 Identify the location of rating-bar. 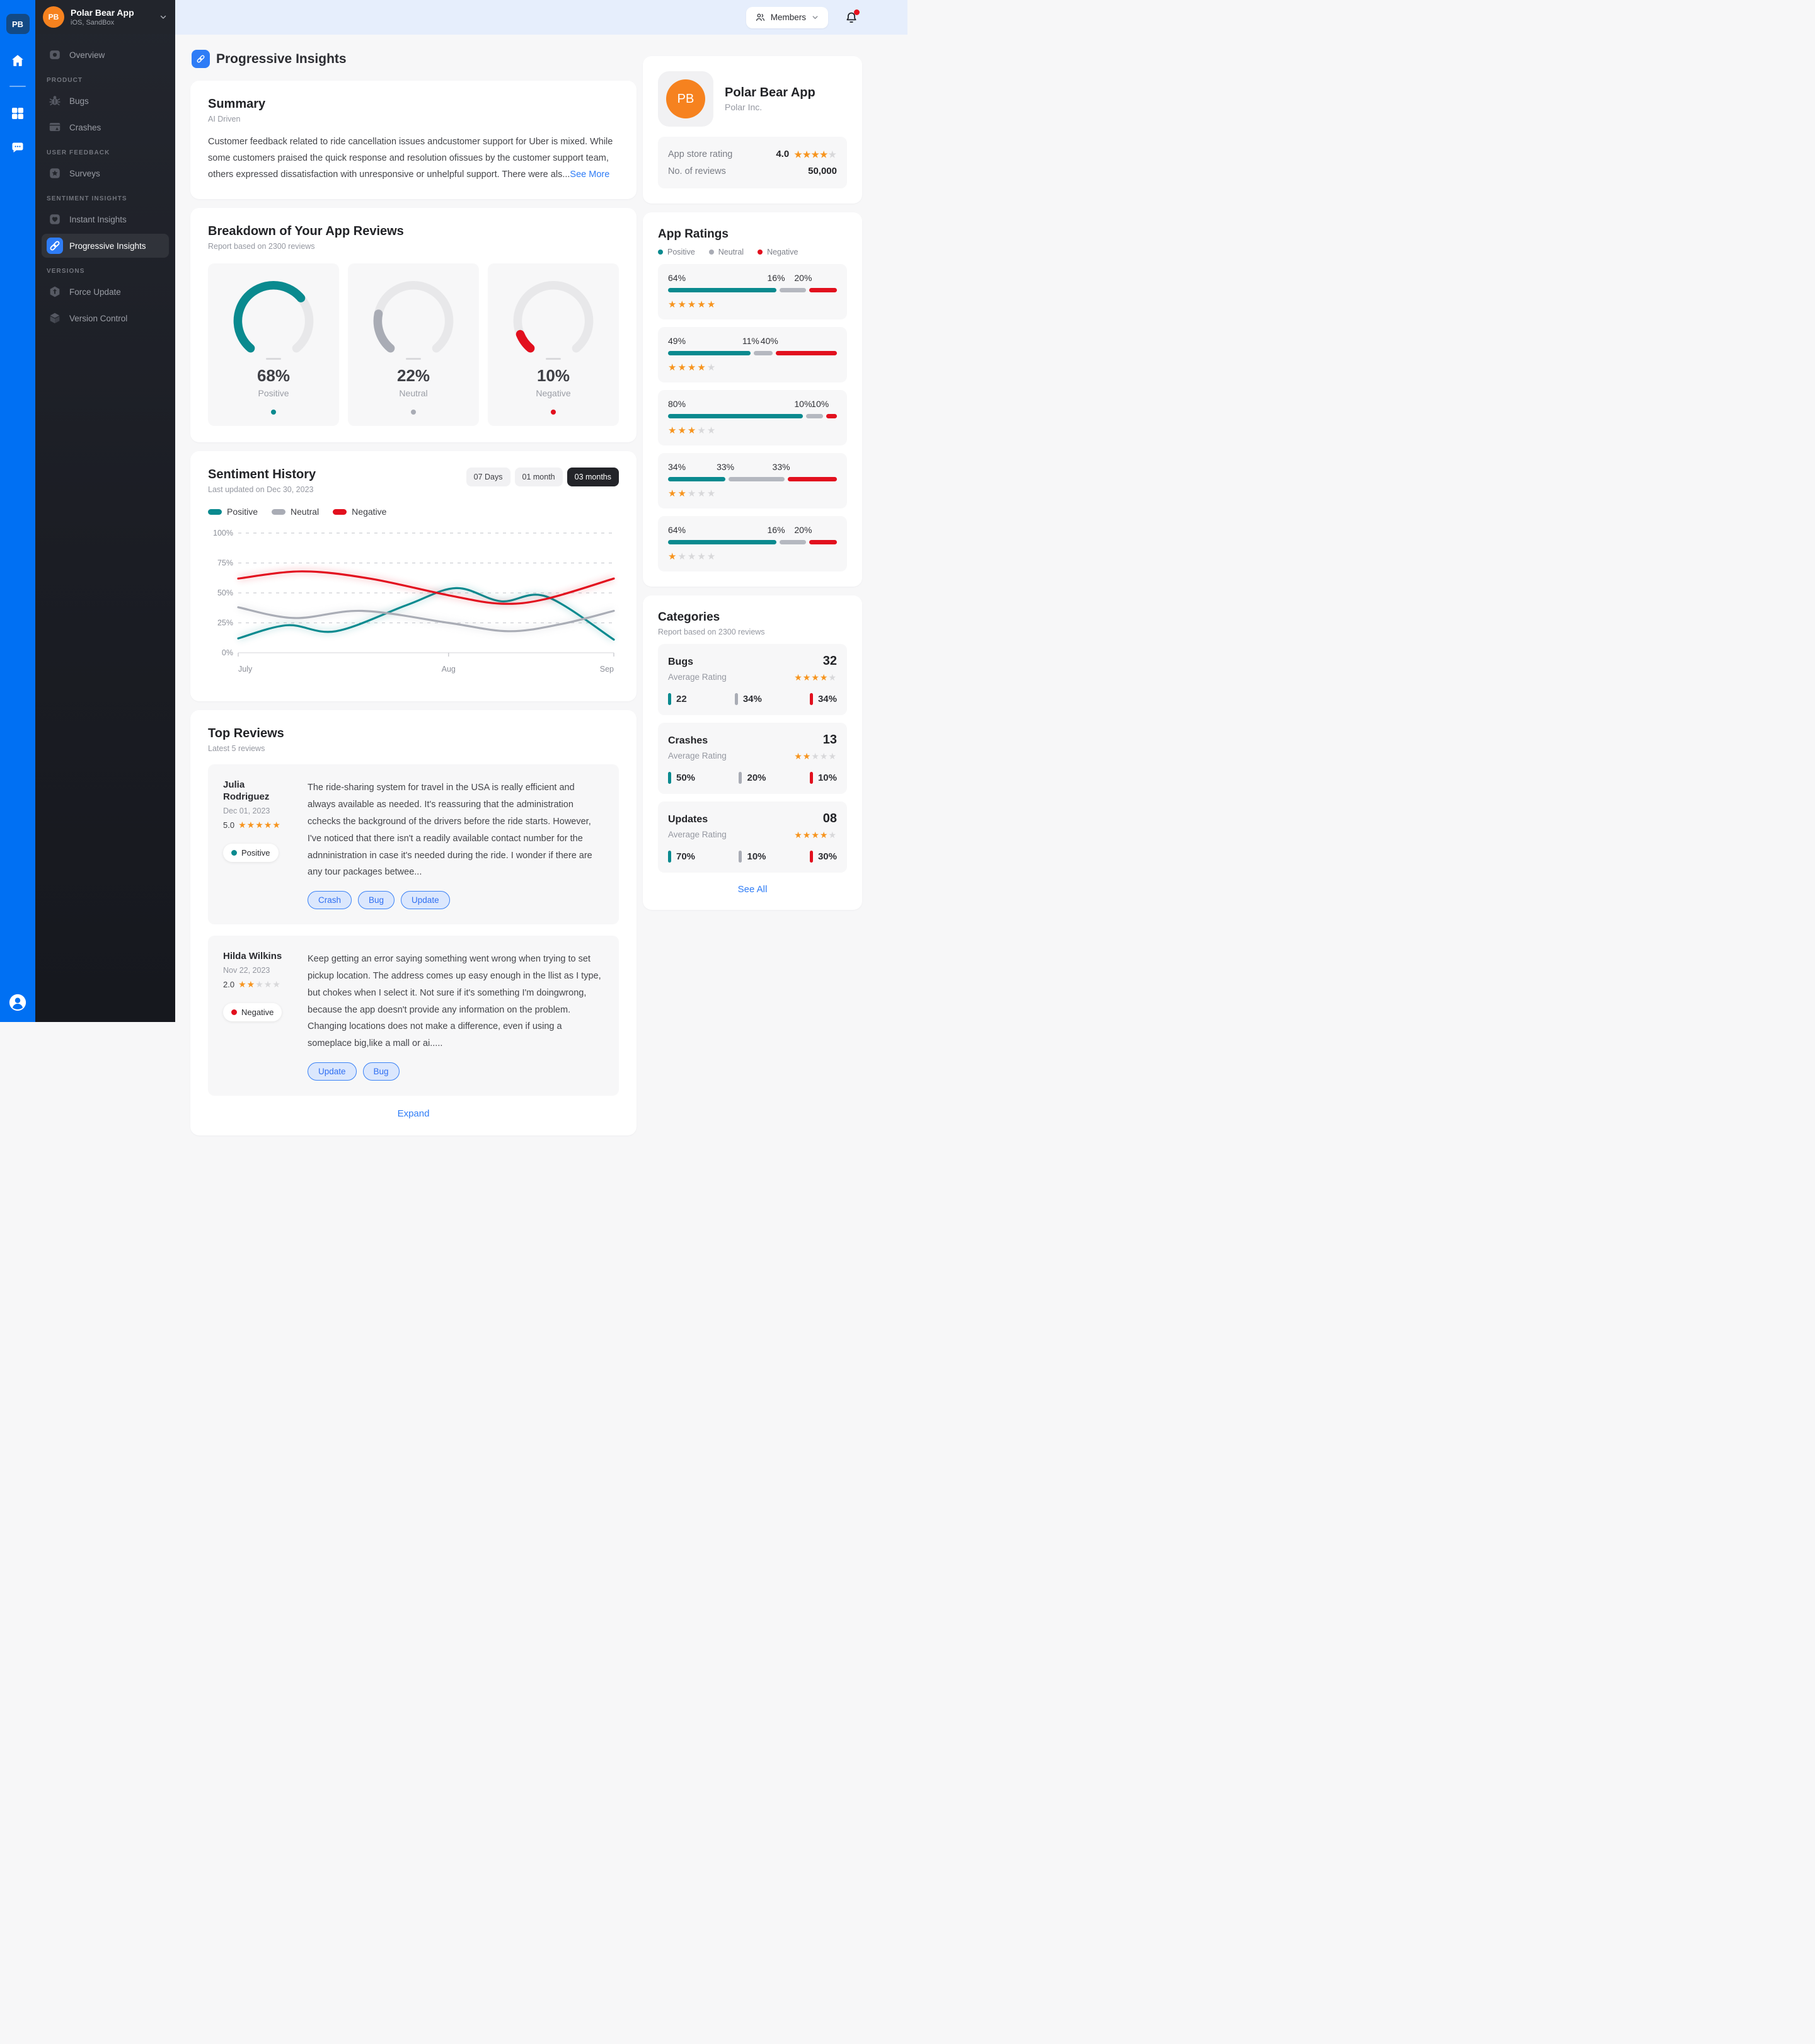
(753, 479).